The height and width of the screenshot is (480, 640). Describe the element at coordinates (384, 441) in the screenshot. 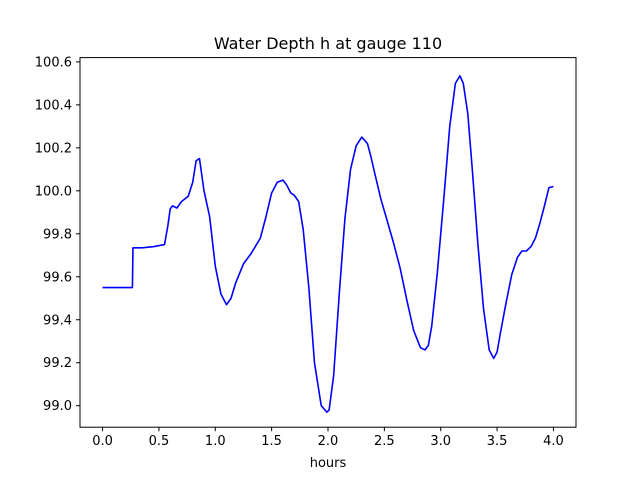

I see `x-tick-label: 2.5` at that location.